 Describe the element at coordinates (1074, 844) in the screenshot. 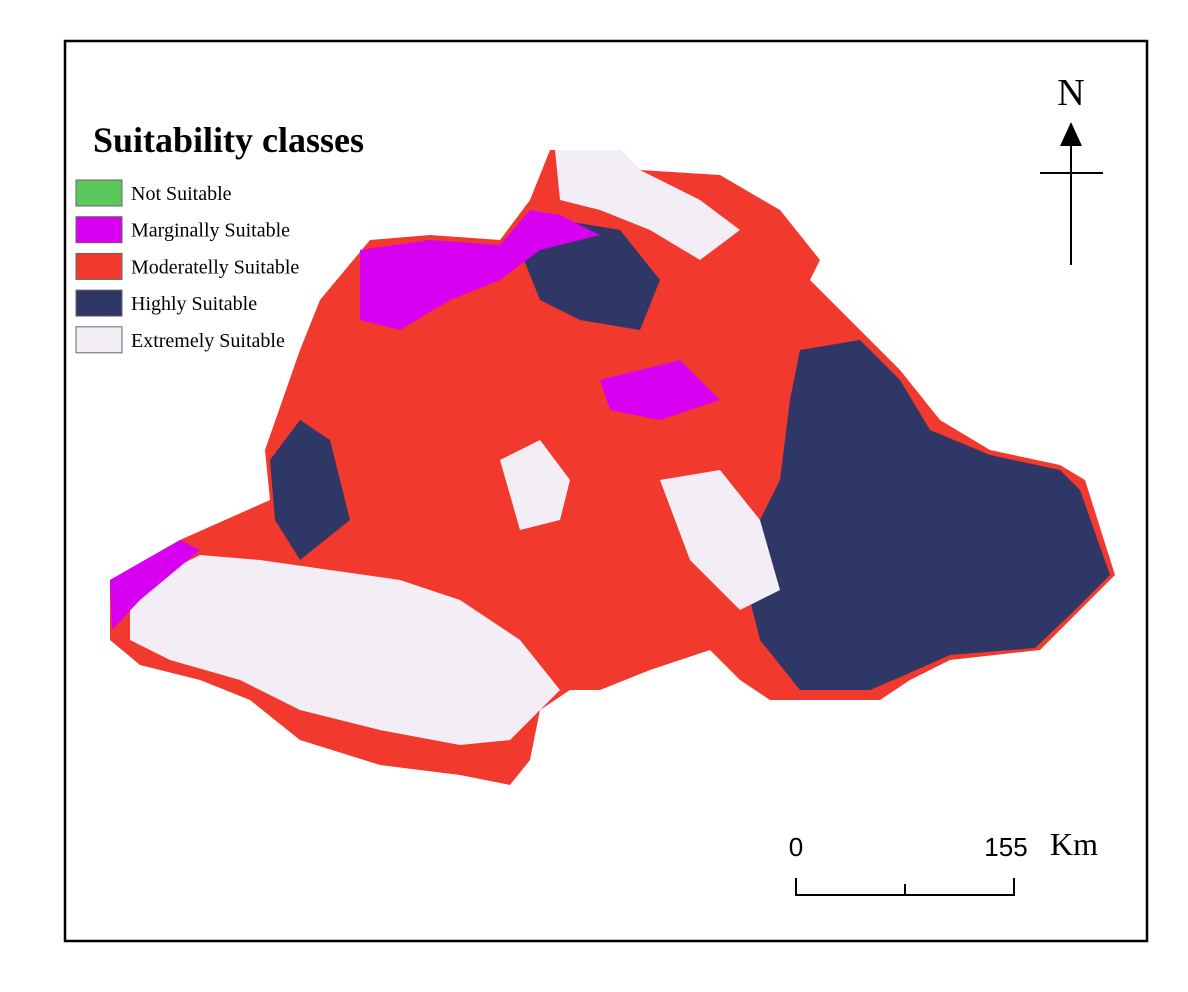

I see `scale-unit: Km` at that location.